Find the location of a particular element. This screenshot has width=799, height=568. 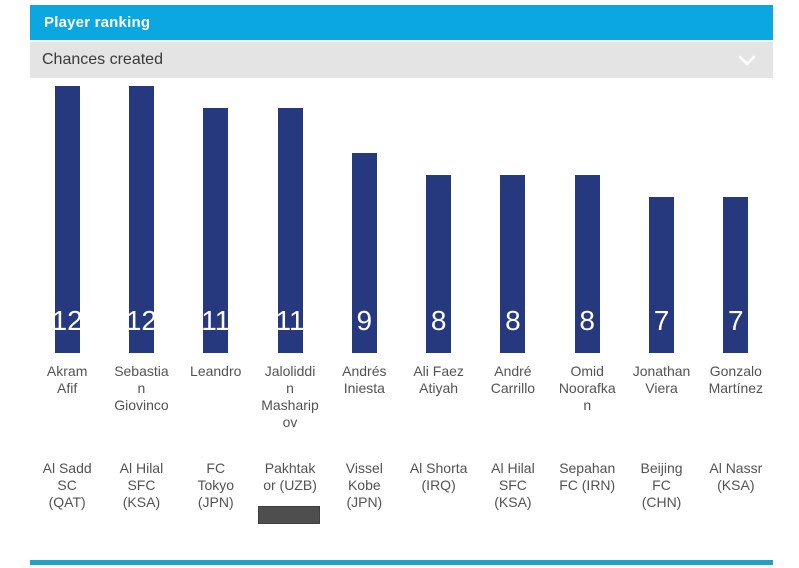

player-name: Andrés Iniesta is located at coordinates (364, 379).